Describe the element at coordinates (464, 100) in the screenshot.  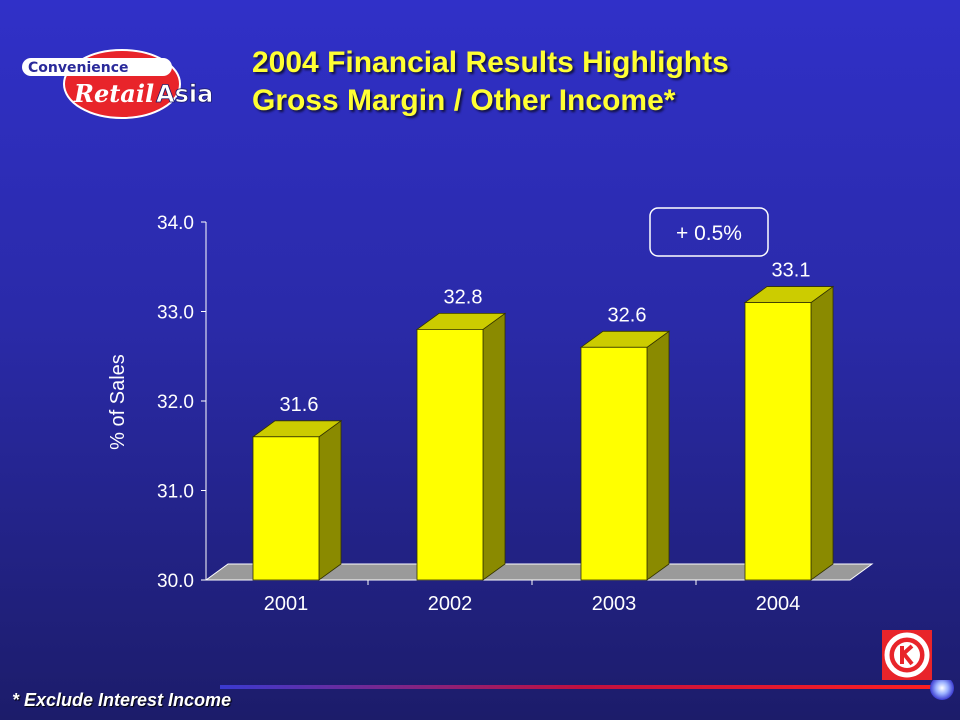
I see `title-line-2: Gross Margin / Other Income*` at that location.